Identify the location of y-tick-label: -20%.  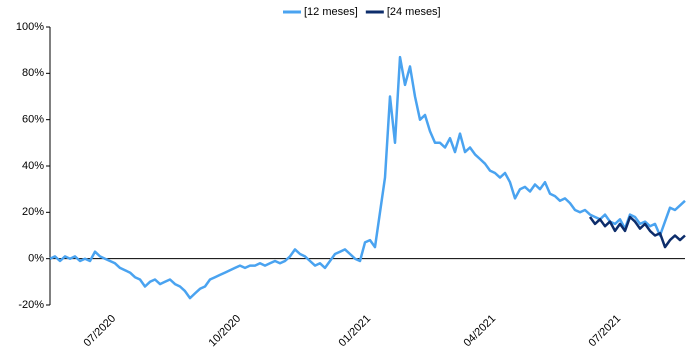
(31, 305).